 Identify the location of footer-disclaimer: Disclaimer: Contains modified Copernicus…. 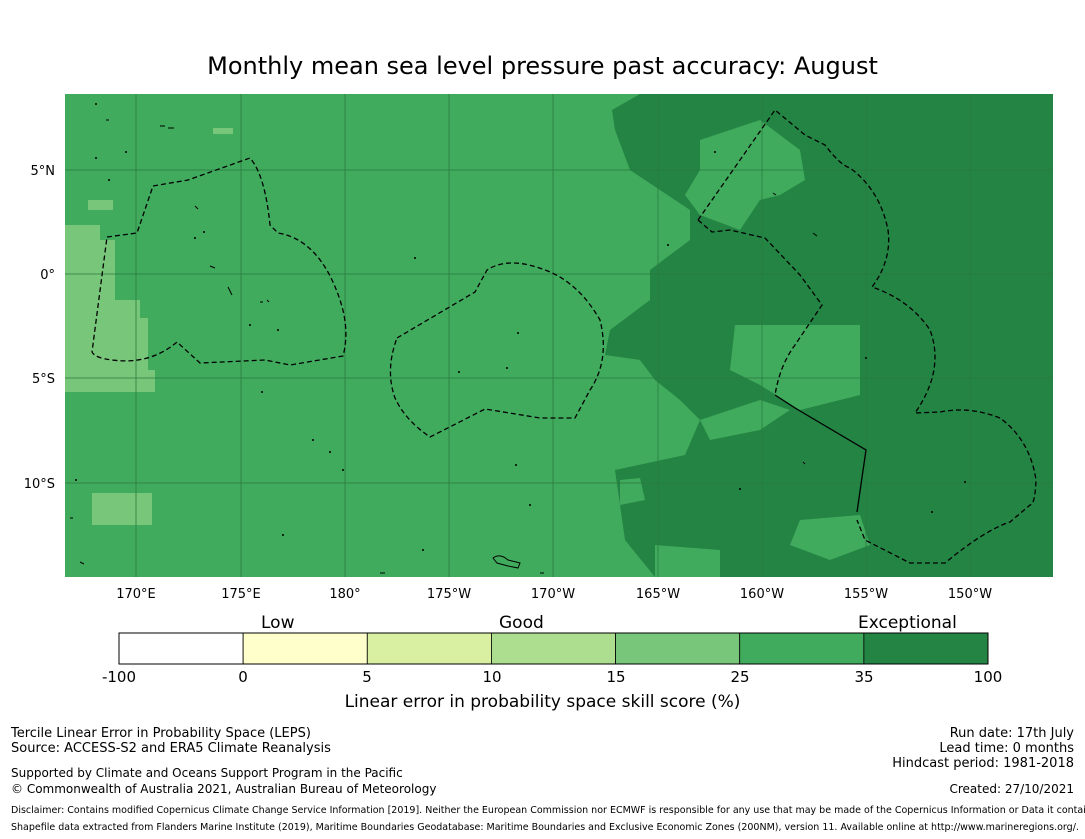
(548, 810).